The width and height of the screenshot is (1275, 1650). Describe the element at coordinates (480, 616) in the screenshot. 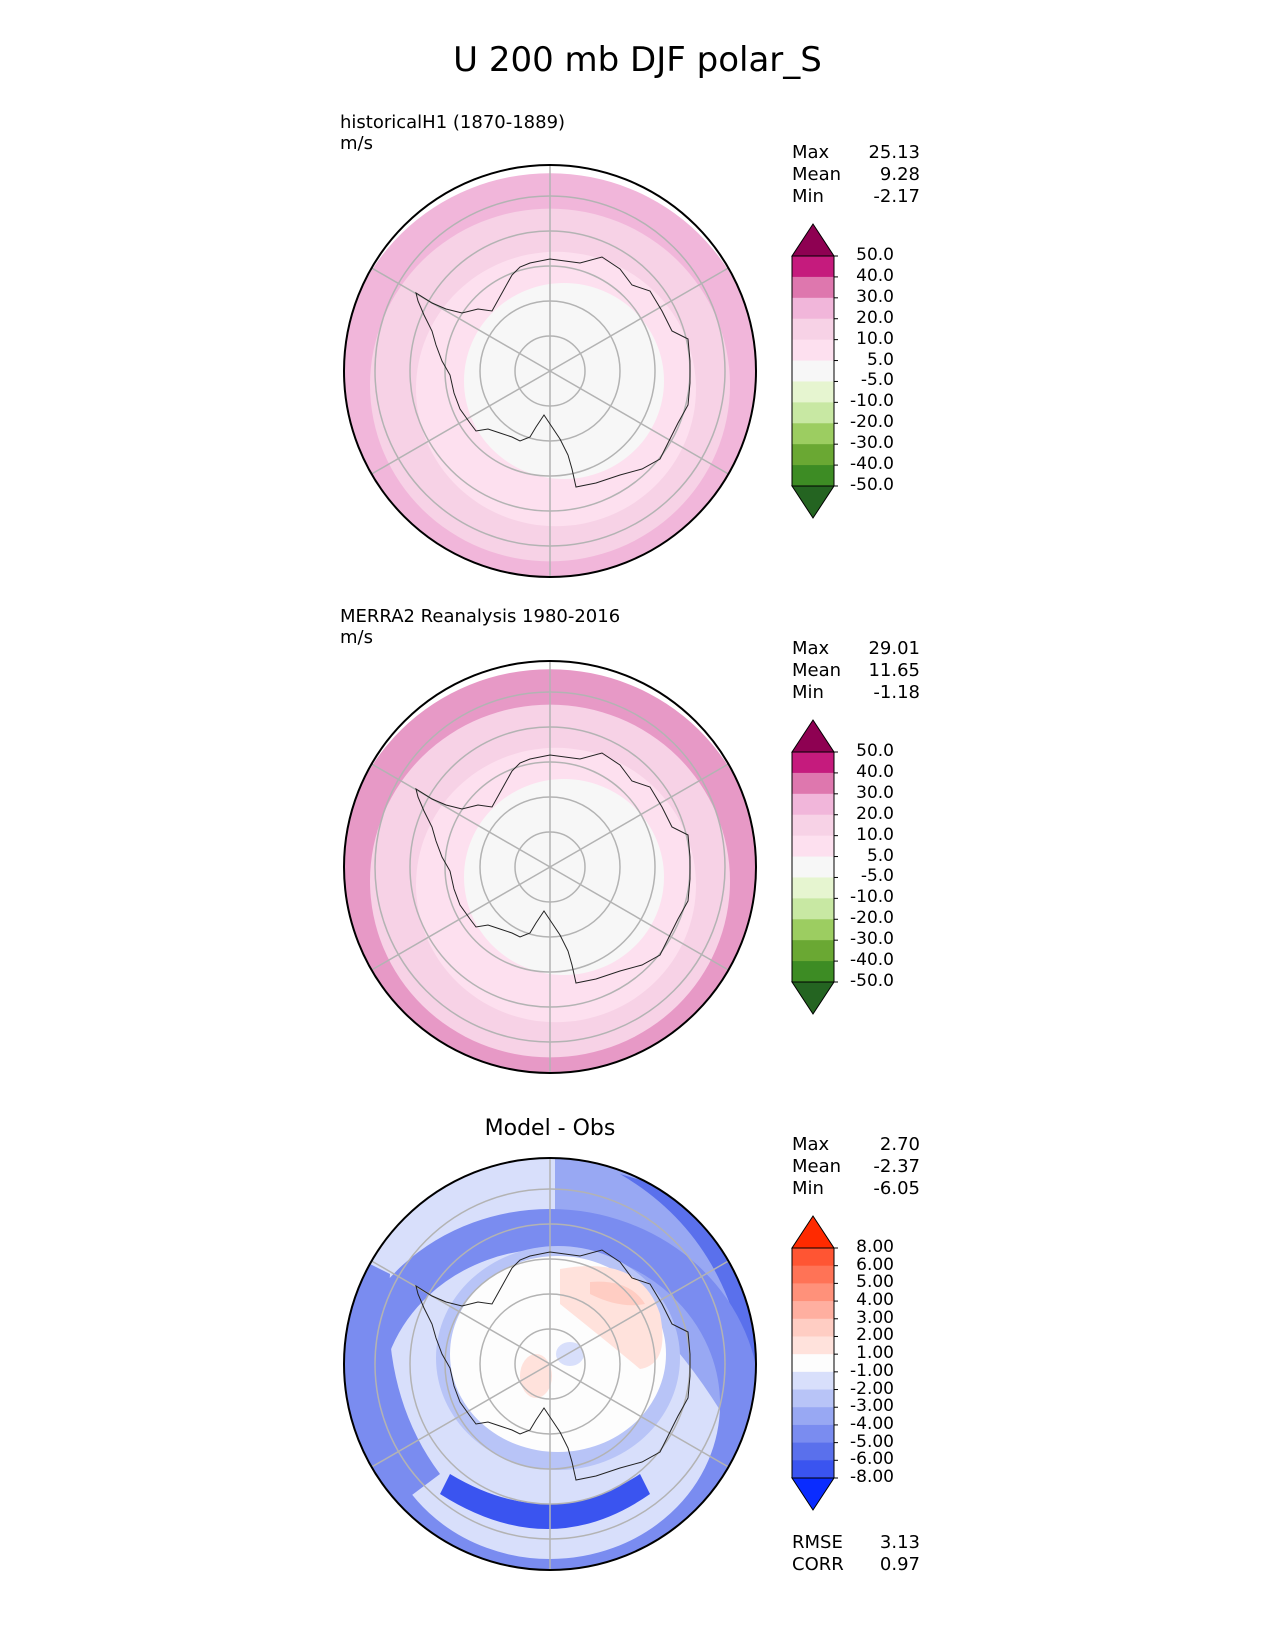

I see `panel2-title: MERRA2 Reanalysis 1980-2016` at that location.